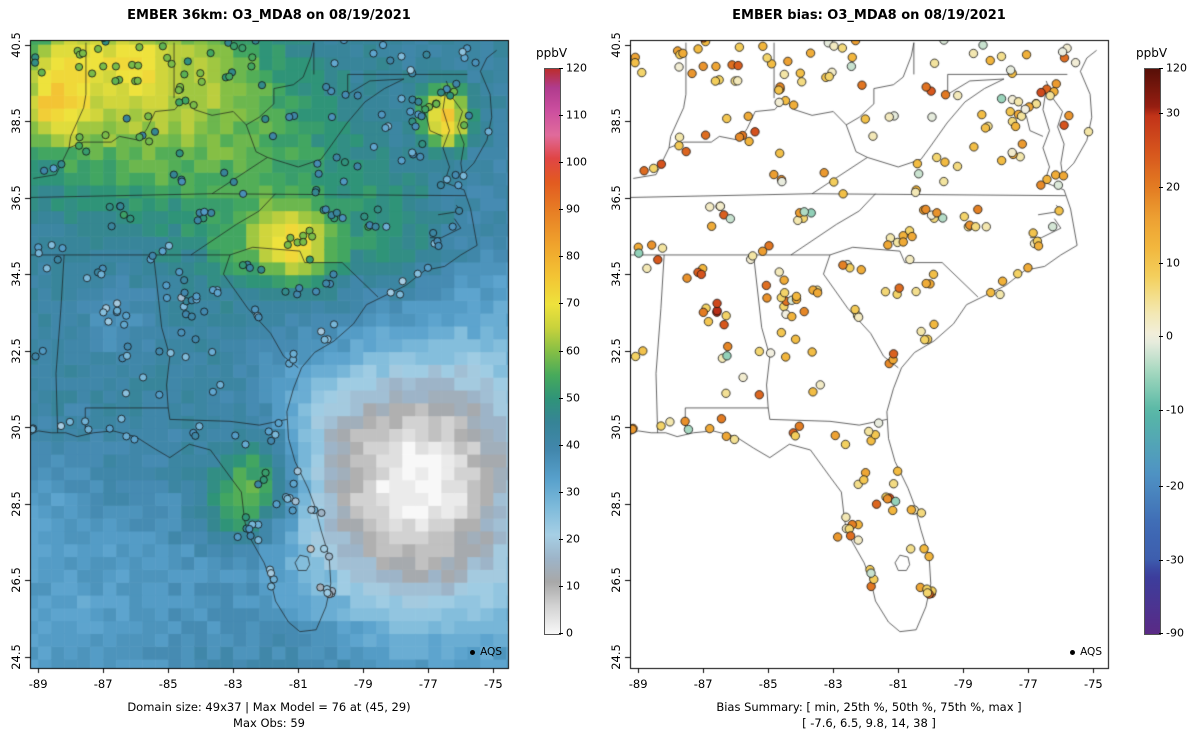  Describe the element at coordinates (1175, 633) in the screenshot. I see `colorbar-tick-label: -90` at that location.